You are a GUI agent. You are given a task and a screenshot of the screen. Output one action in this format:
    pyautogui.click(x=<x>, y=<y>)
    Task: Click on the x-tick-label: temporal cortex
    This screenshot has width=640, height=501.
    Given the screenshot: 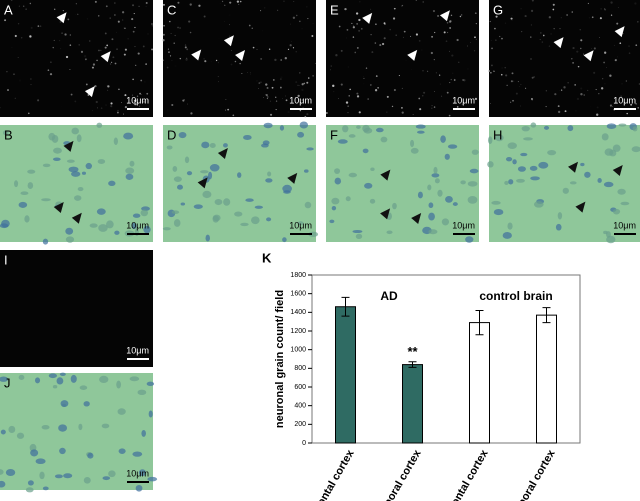 What is the action you would take?
    pyautogui.click(x=398, y=474)
    